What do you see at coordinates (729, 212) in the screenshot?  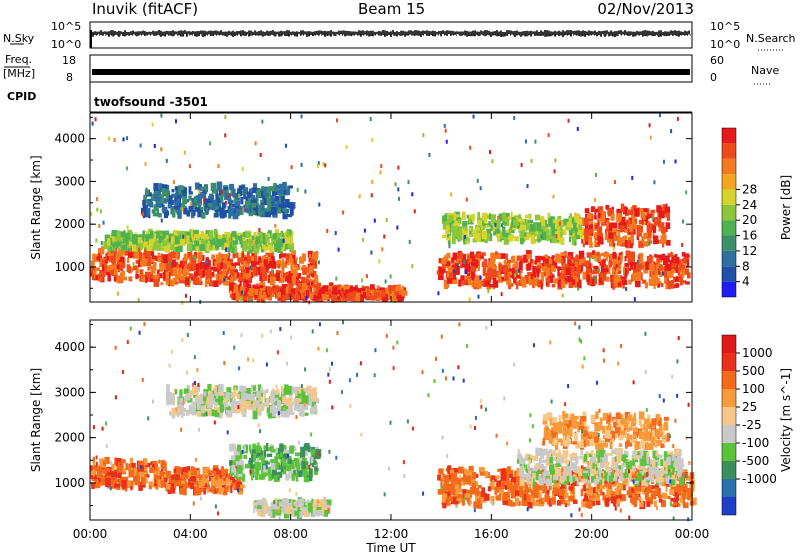 I see `colorbar-frame` at bounding box center [729, 212].